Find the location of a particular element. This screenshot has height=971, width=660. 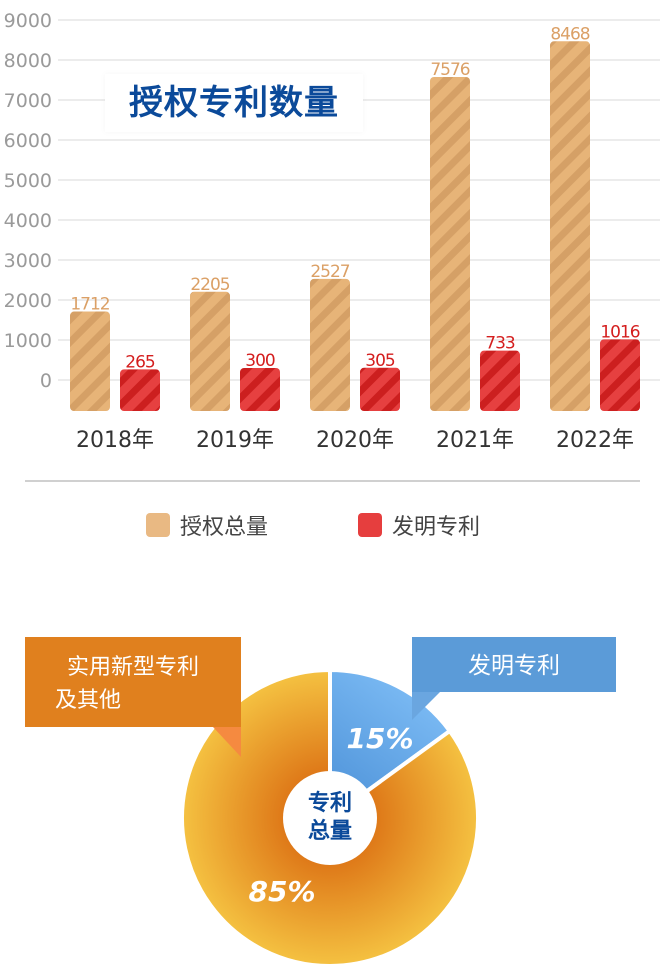

legend-item-total: 授权总量 is located at coordinates (207, 525).